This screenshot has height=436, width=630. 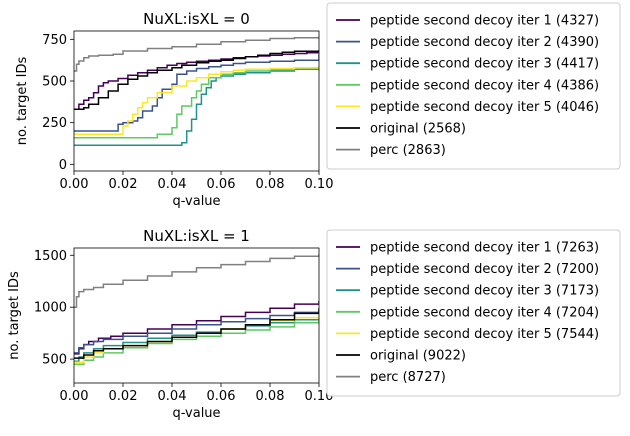 I want to click on chart-title: NuXL:isXL = 0, so click(x=196, y=19).